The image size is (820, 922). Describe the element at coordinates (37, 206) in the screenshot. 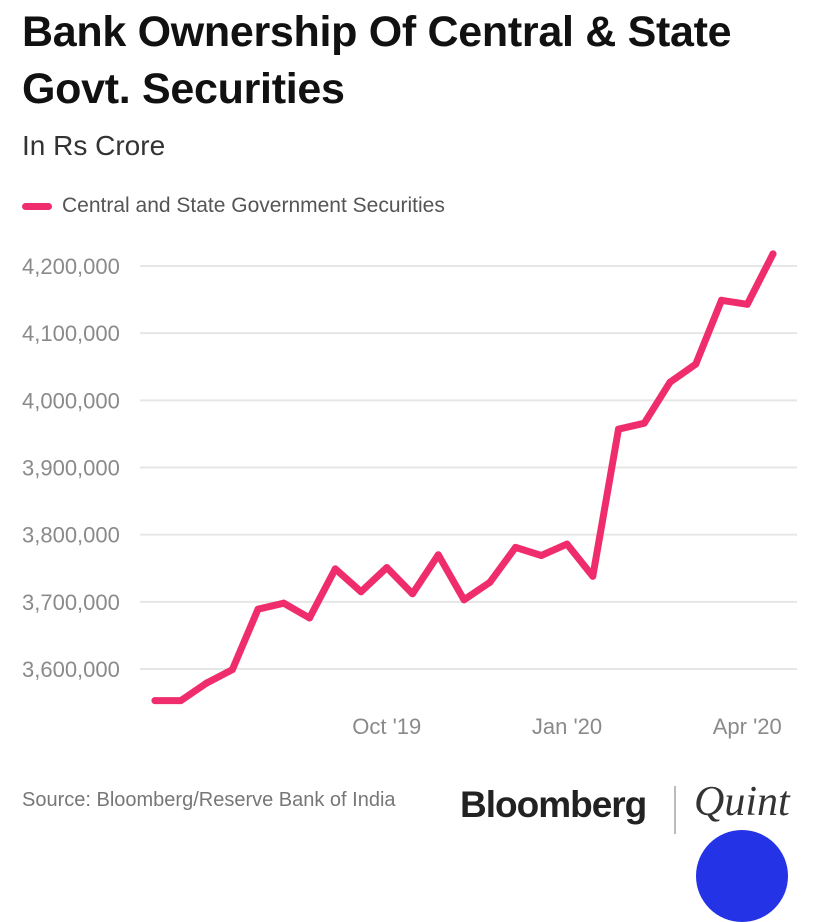

I see `legend-swatch` at that location.